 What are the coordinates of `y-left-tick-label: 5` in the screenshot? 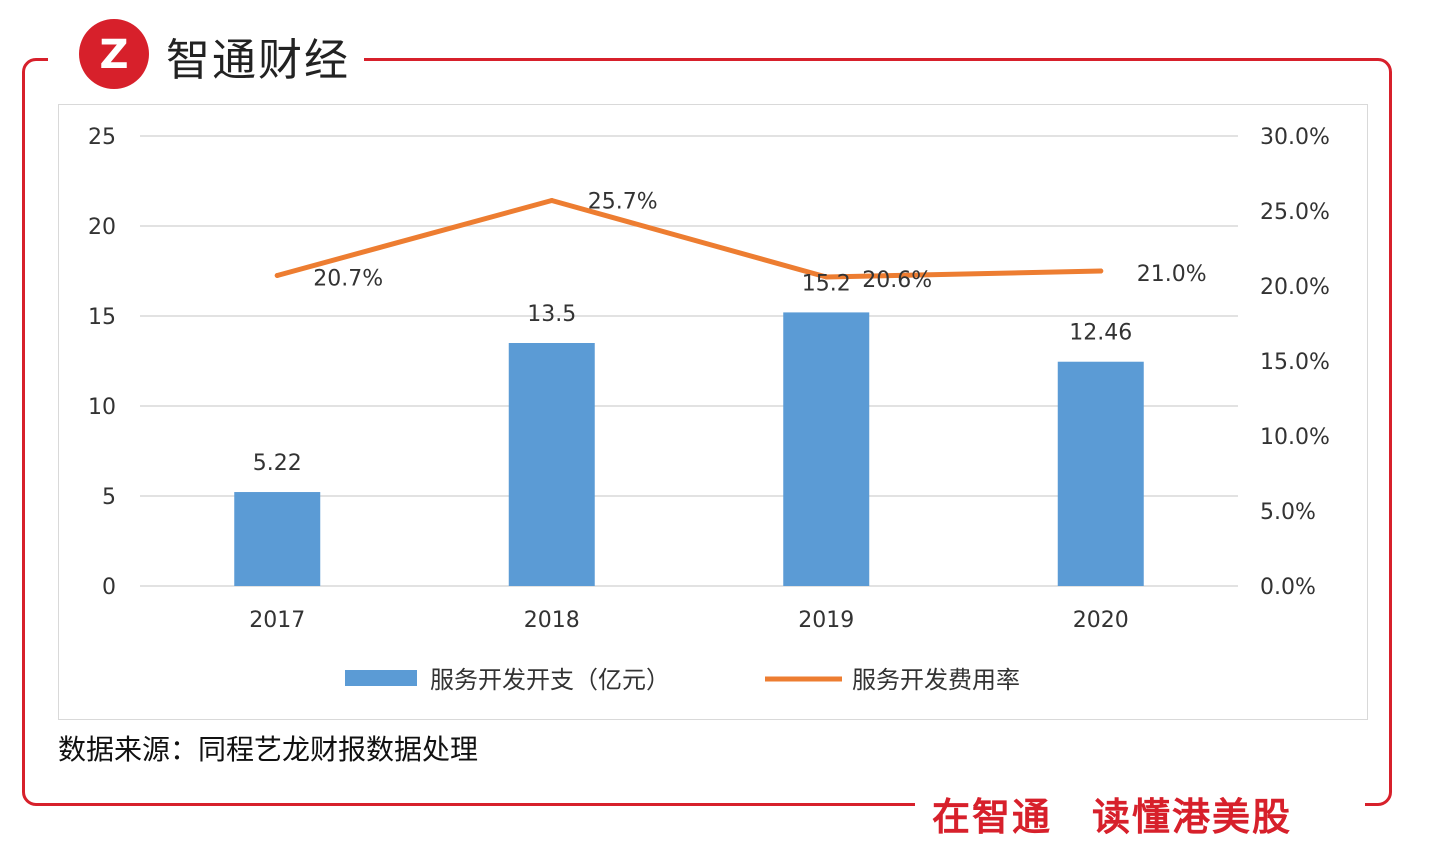 It's located at (109, 497).